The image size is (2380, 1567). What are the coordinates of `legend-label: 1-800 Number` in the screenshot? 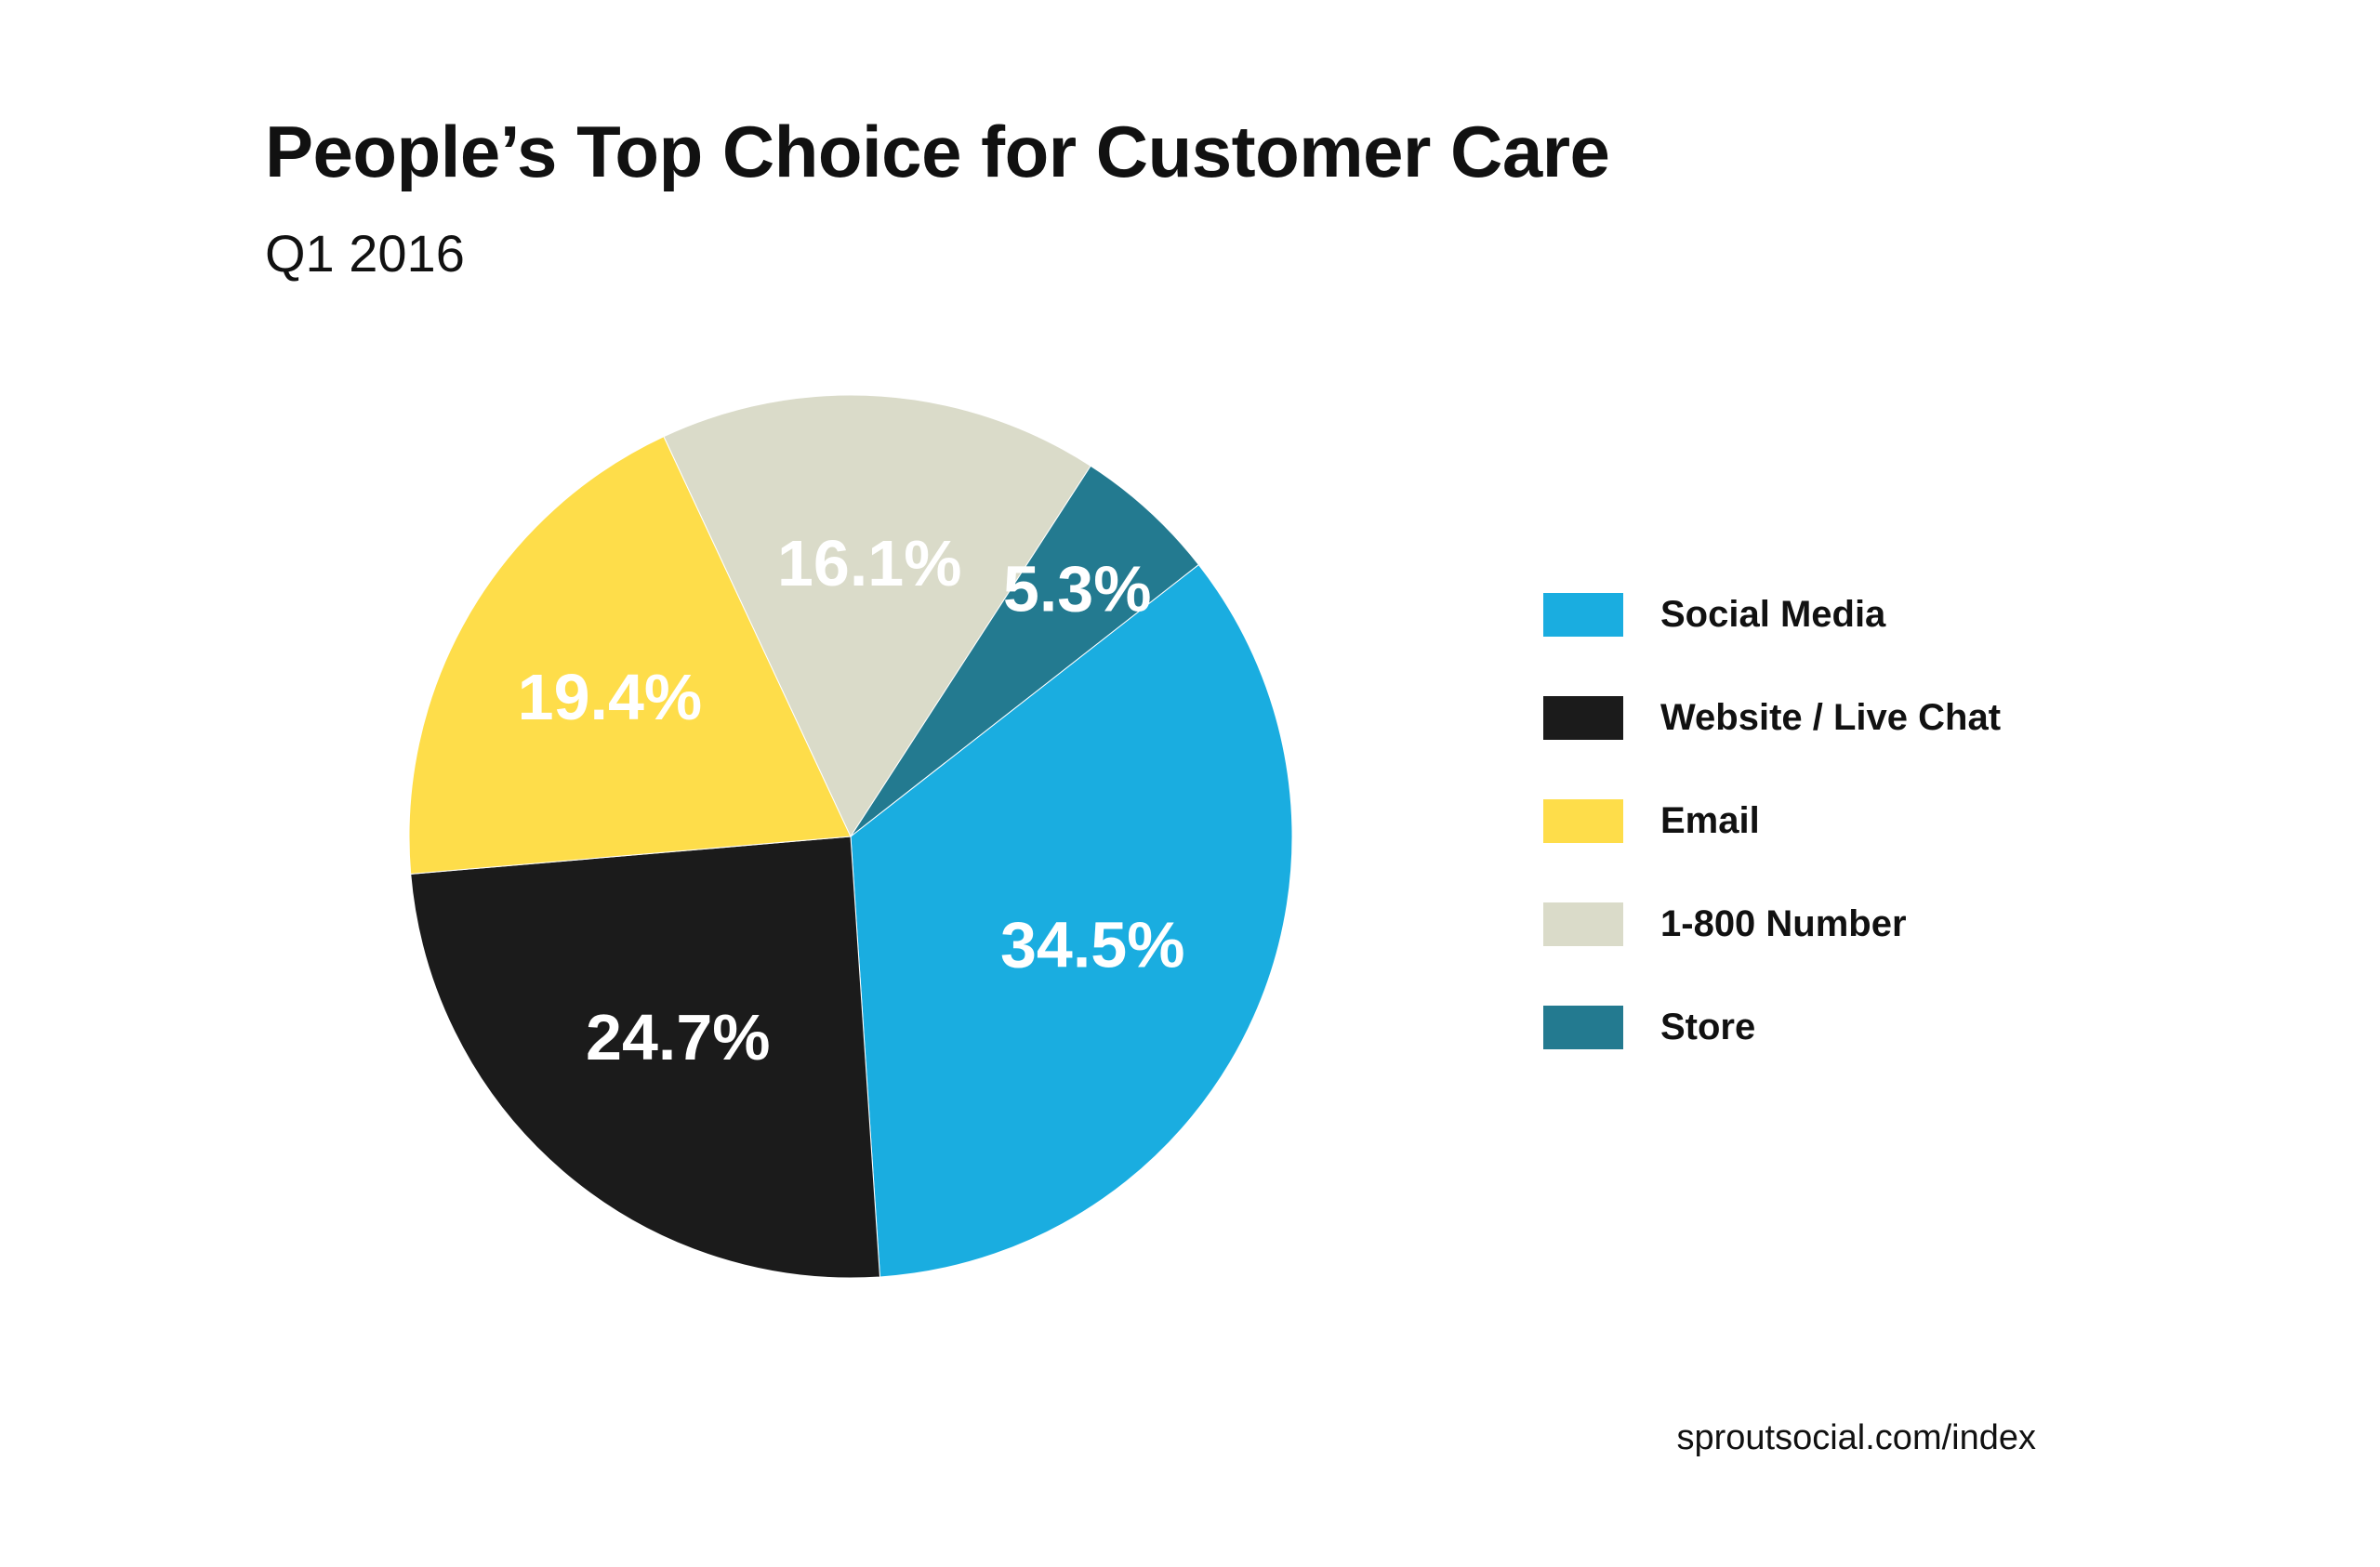 It's located at (1783, 923).